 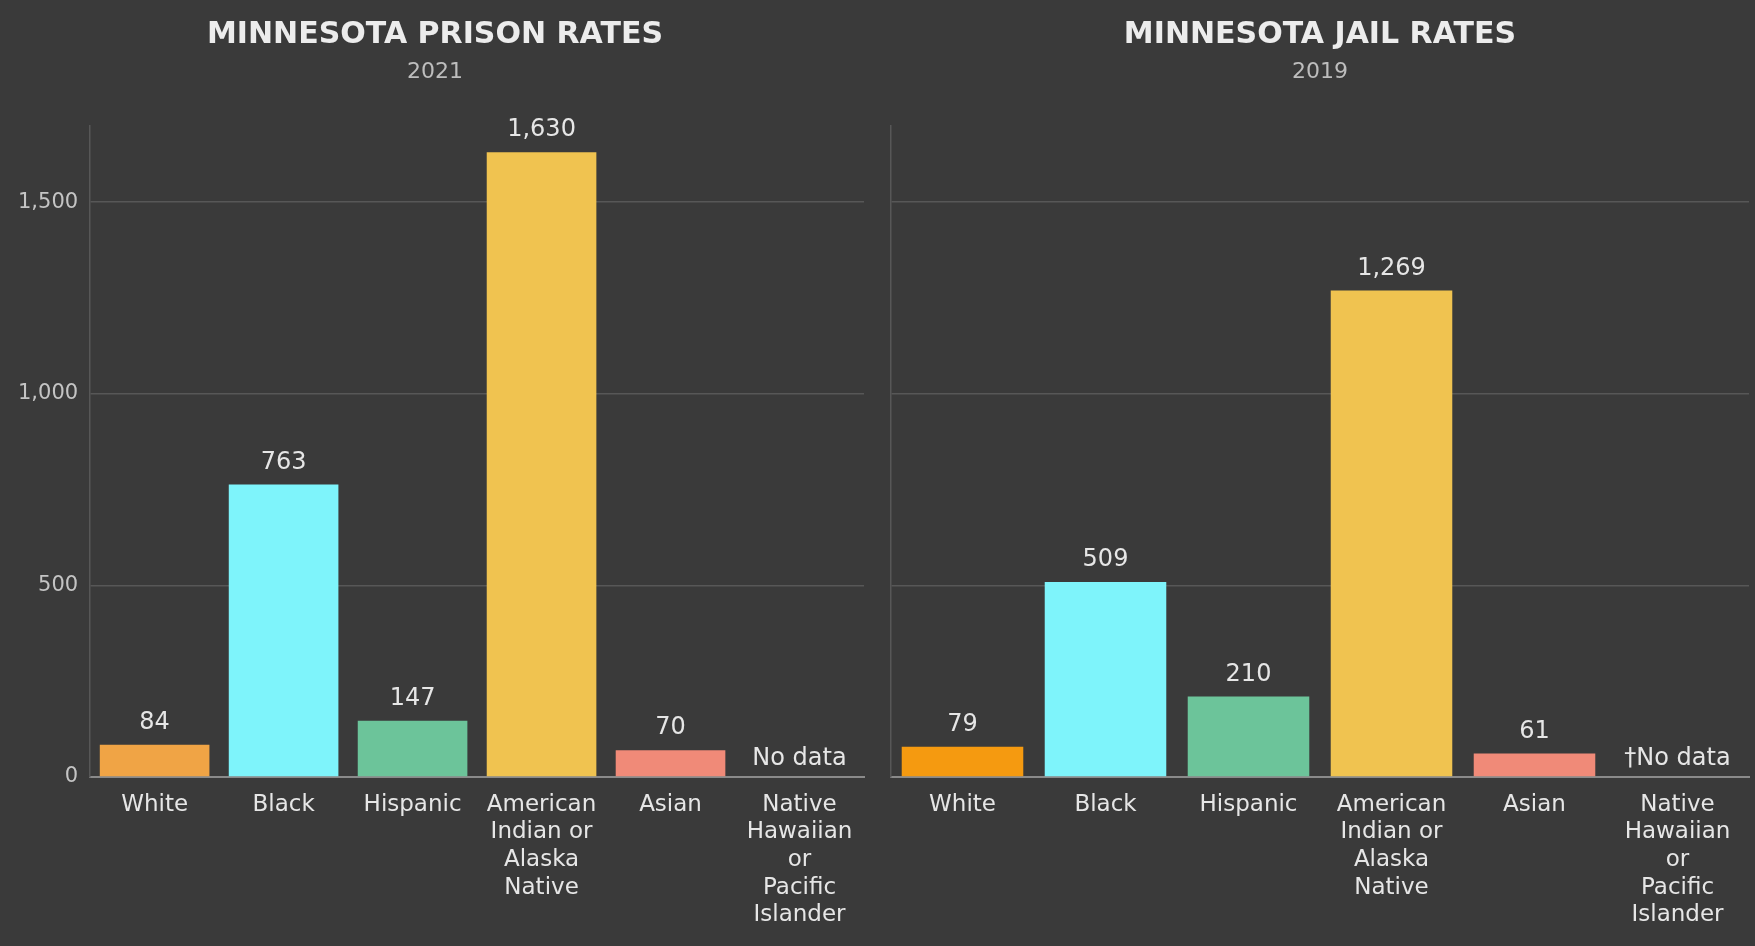 I want to click on y-tick-label: 1,500, so click(x=48, y=200).